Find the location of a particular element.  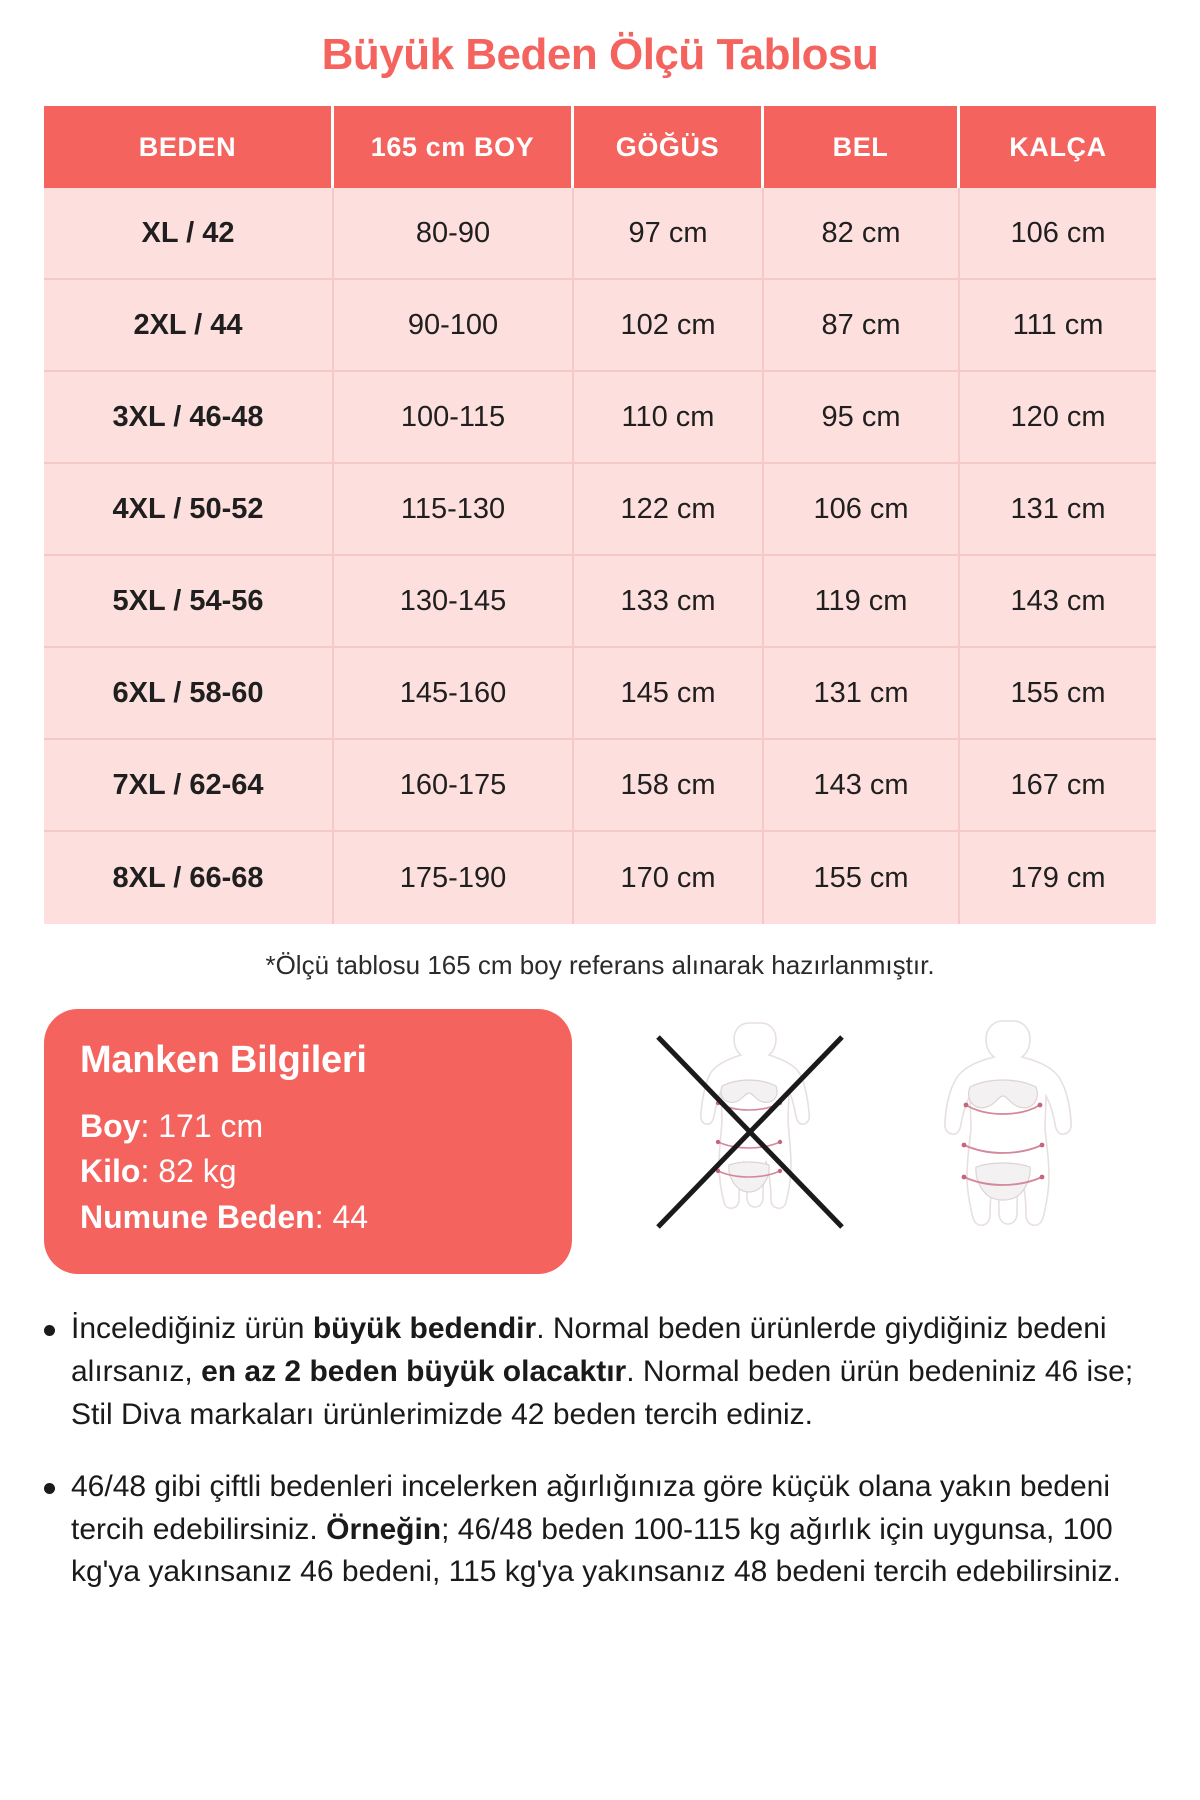

column-header-gogus: GÖĞÜS is located at coordinates (669, 147).